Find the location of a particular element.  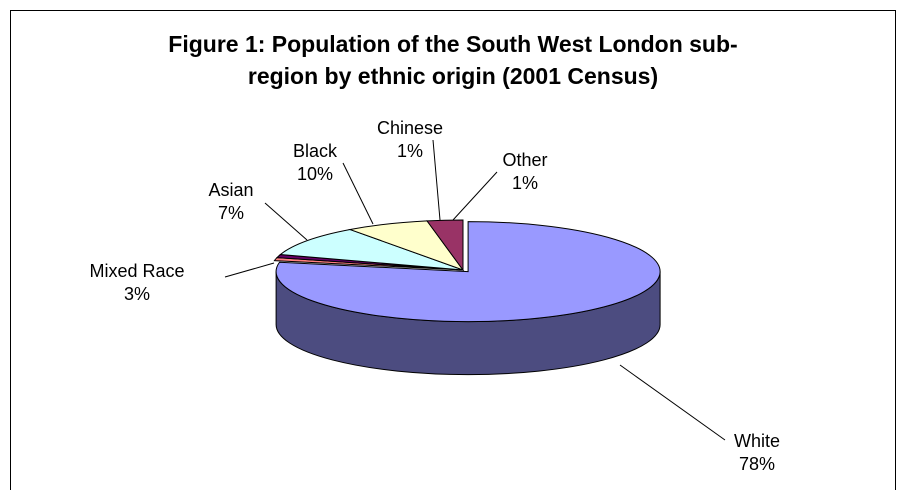

slice-label-asian: Asian is located at coordinates (230, 190).